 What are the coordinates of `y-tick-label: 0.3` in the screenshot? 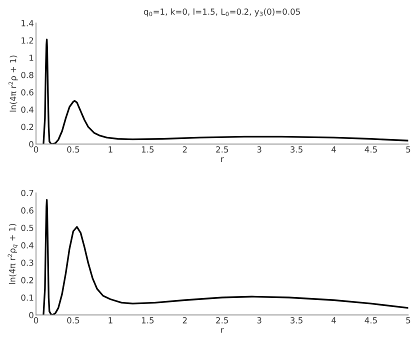 It's located at (27, 263).